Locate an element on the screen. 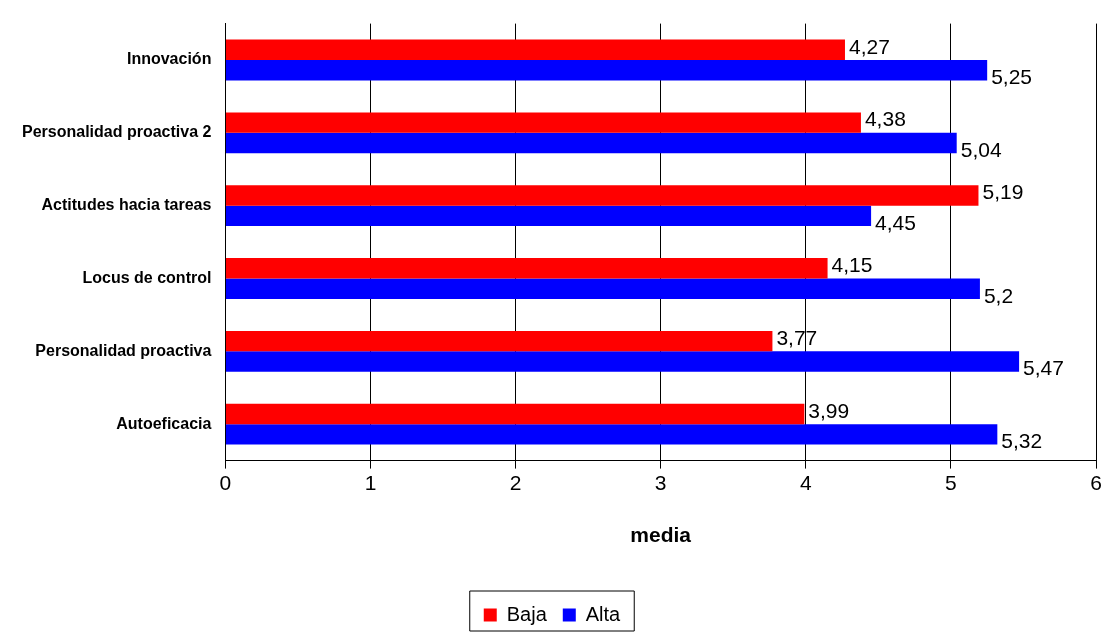 This screenshot has width=1106, height=639. y-tick-label: Innovación is located at coordinates (169, 59).